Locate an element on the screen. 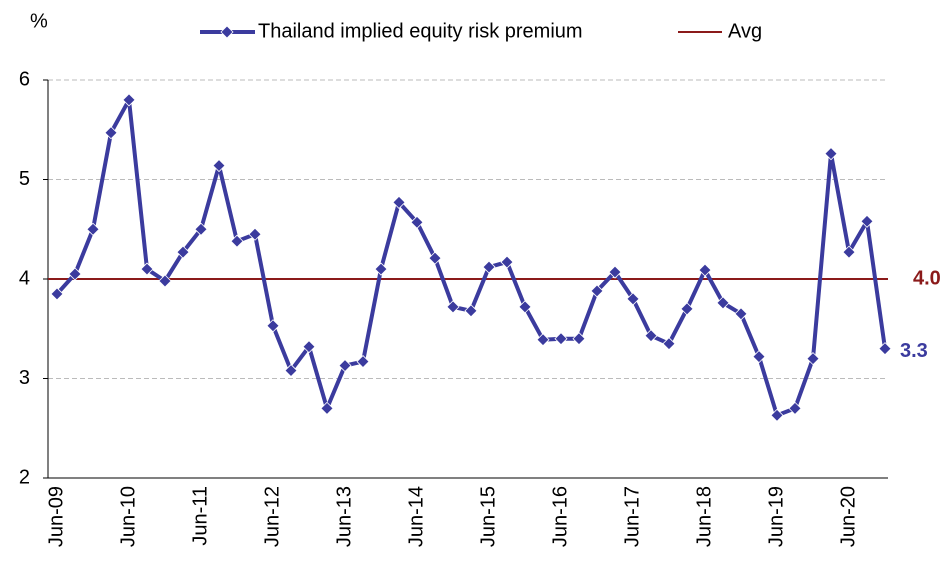  y-tick-label: 6 is located at coordinates (24, 79).